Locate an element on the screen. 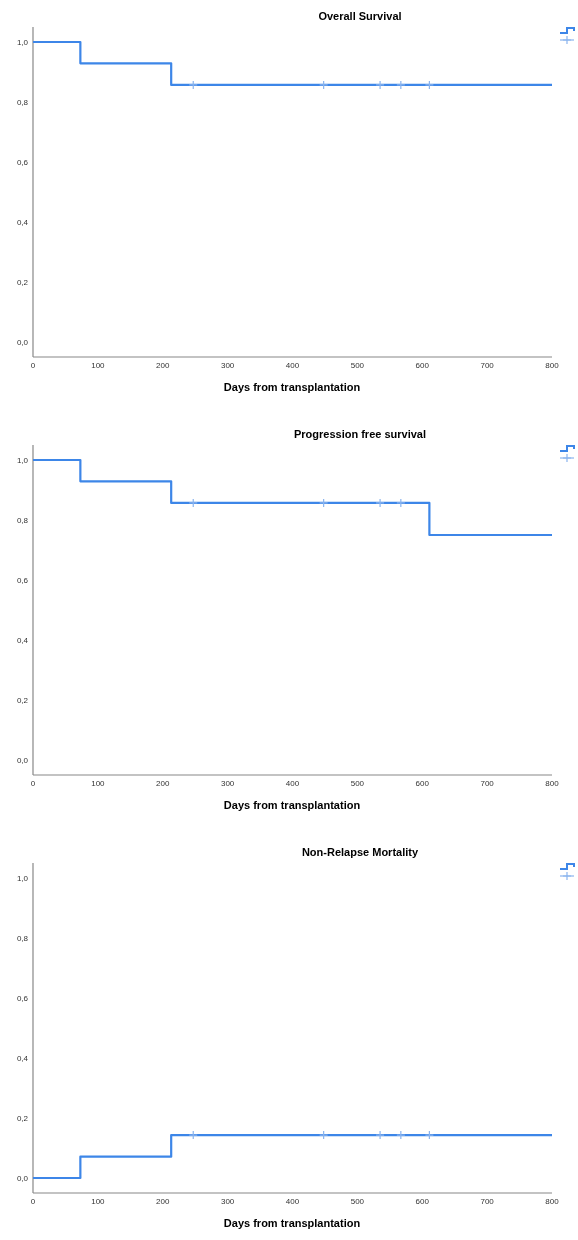 The width and height of the screenshot is (578, 1240). chart-title: Non-Relapse Mortality is located at coordinates (360, 852).